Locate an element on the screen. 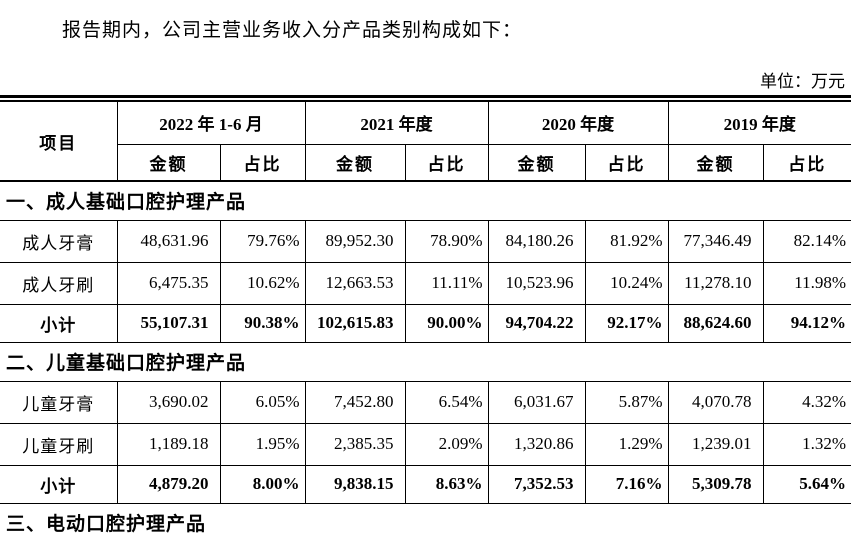 The height and width of the screenshot is (541, 851). ratio-cell: 78.90% is located at coordinates (446, 241).